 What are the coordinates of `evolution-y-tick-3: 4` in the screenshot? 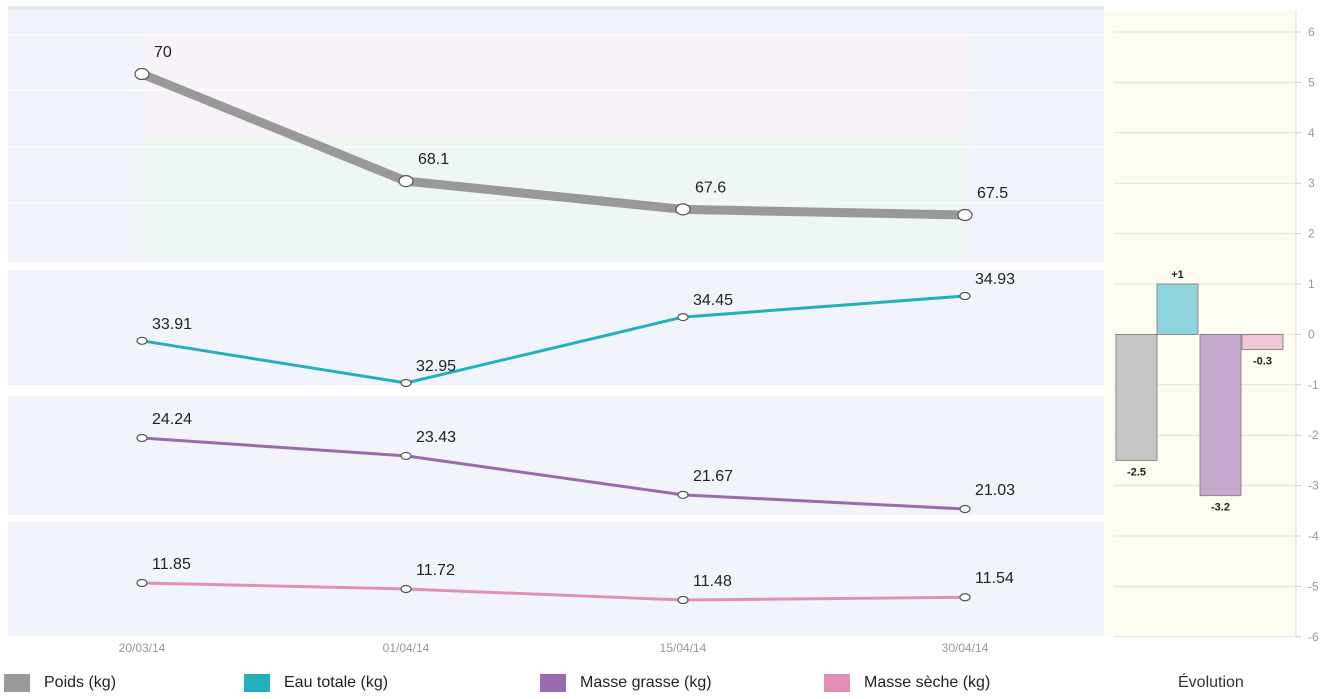 It's located at (1311, 133).